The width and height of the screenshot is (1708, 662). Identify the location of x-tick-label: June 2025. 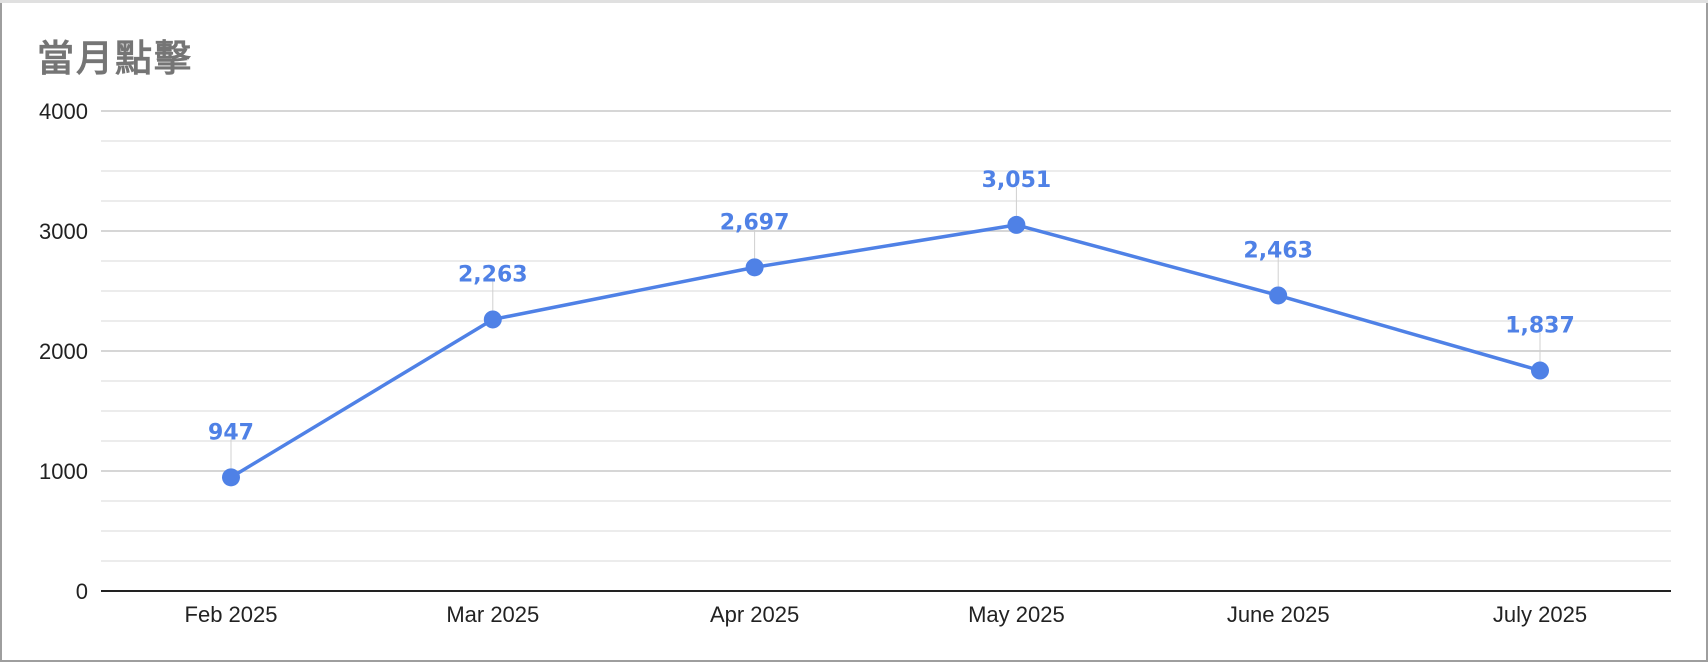
(1278, 614).